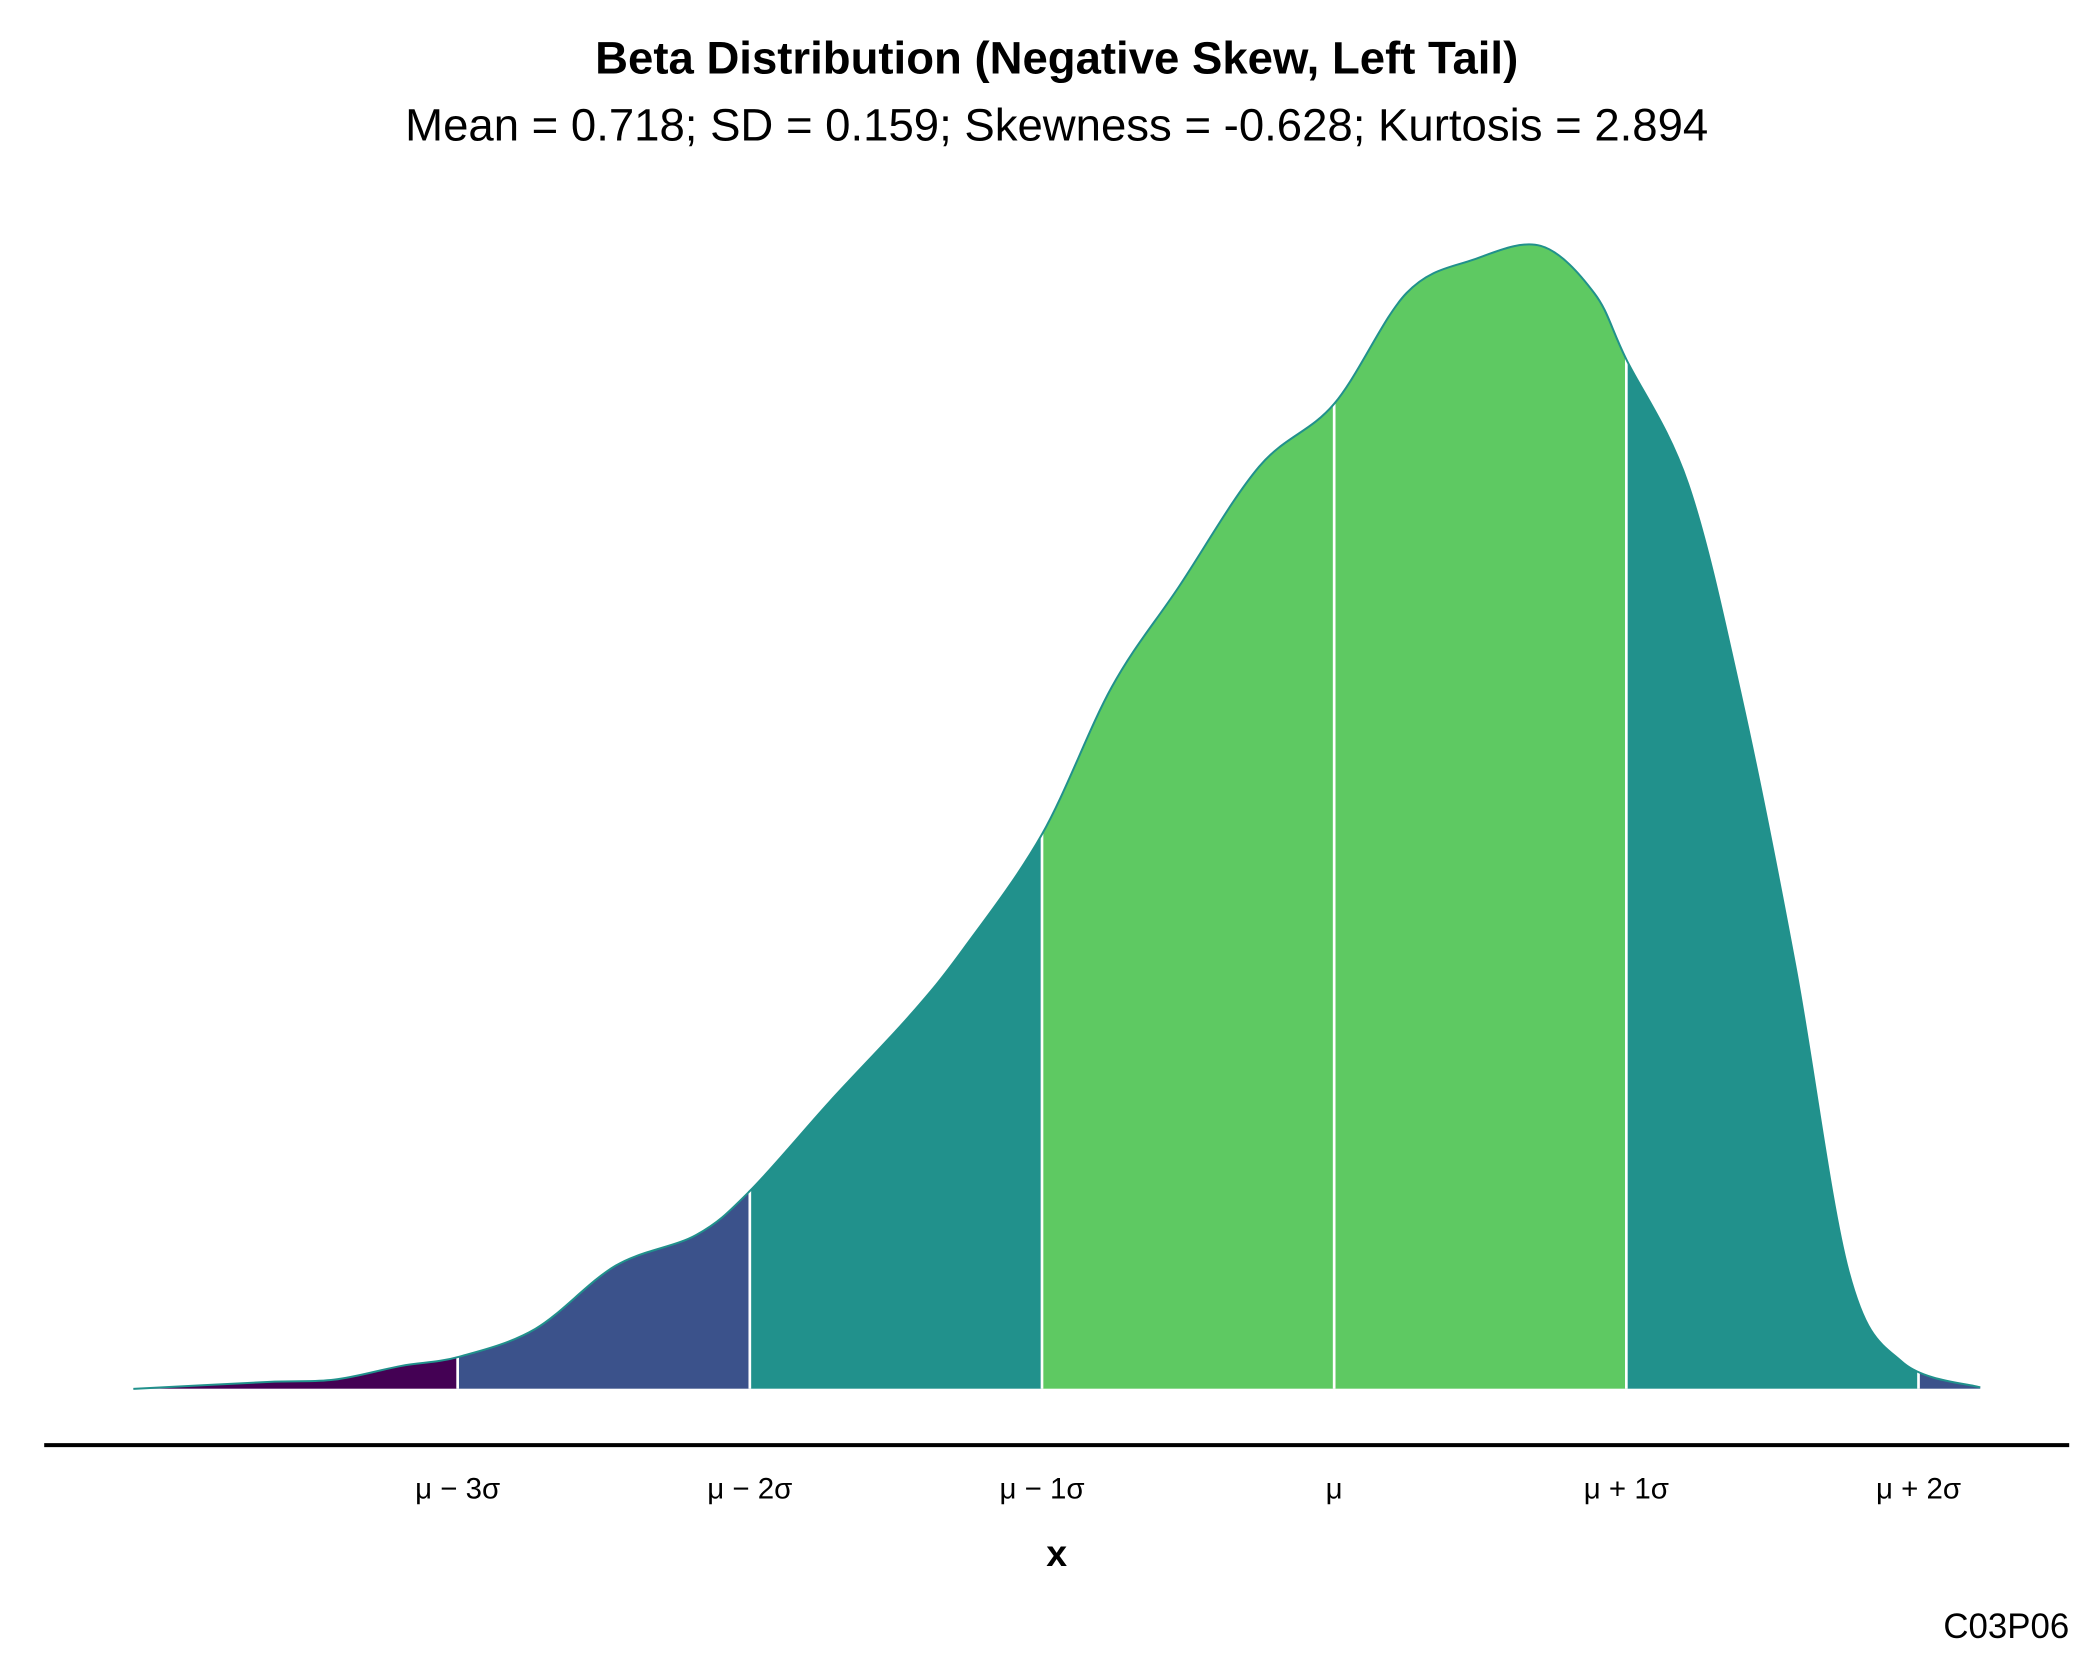 This screenshot has width=2100, height=1680. Describe the element at coordinates (2006, 1626) in the screenshot. I see `caption: C03P06` at that location.